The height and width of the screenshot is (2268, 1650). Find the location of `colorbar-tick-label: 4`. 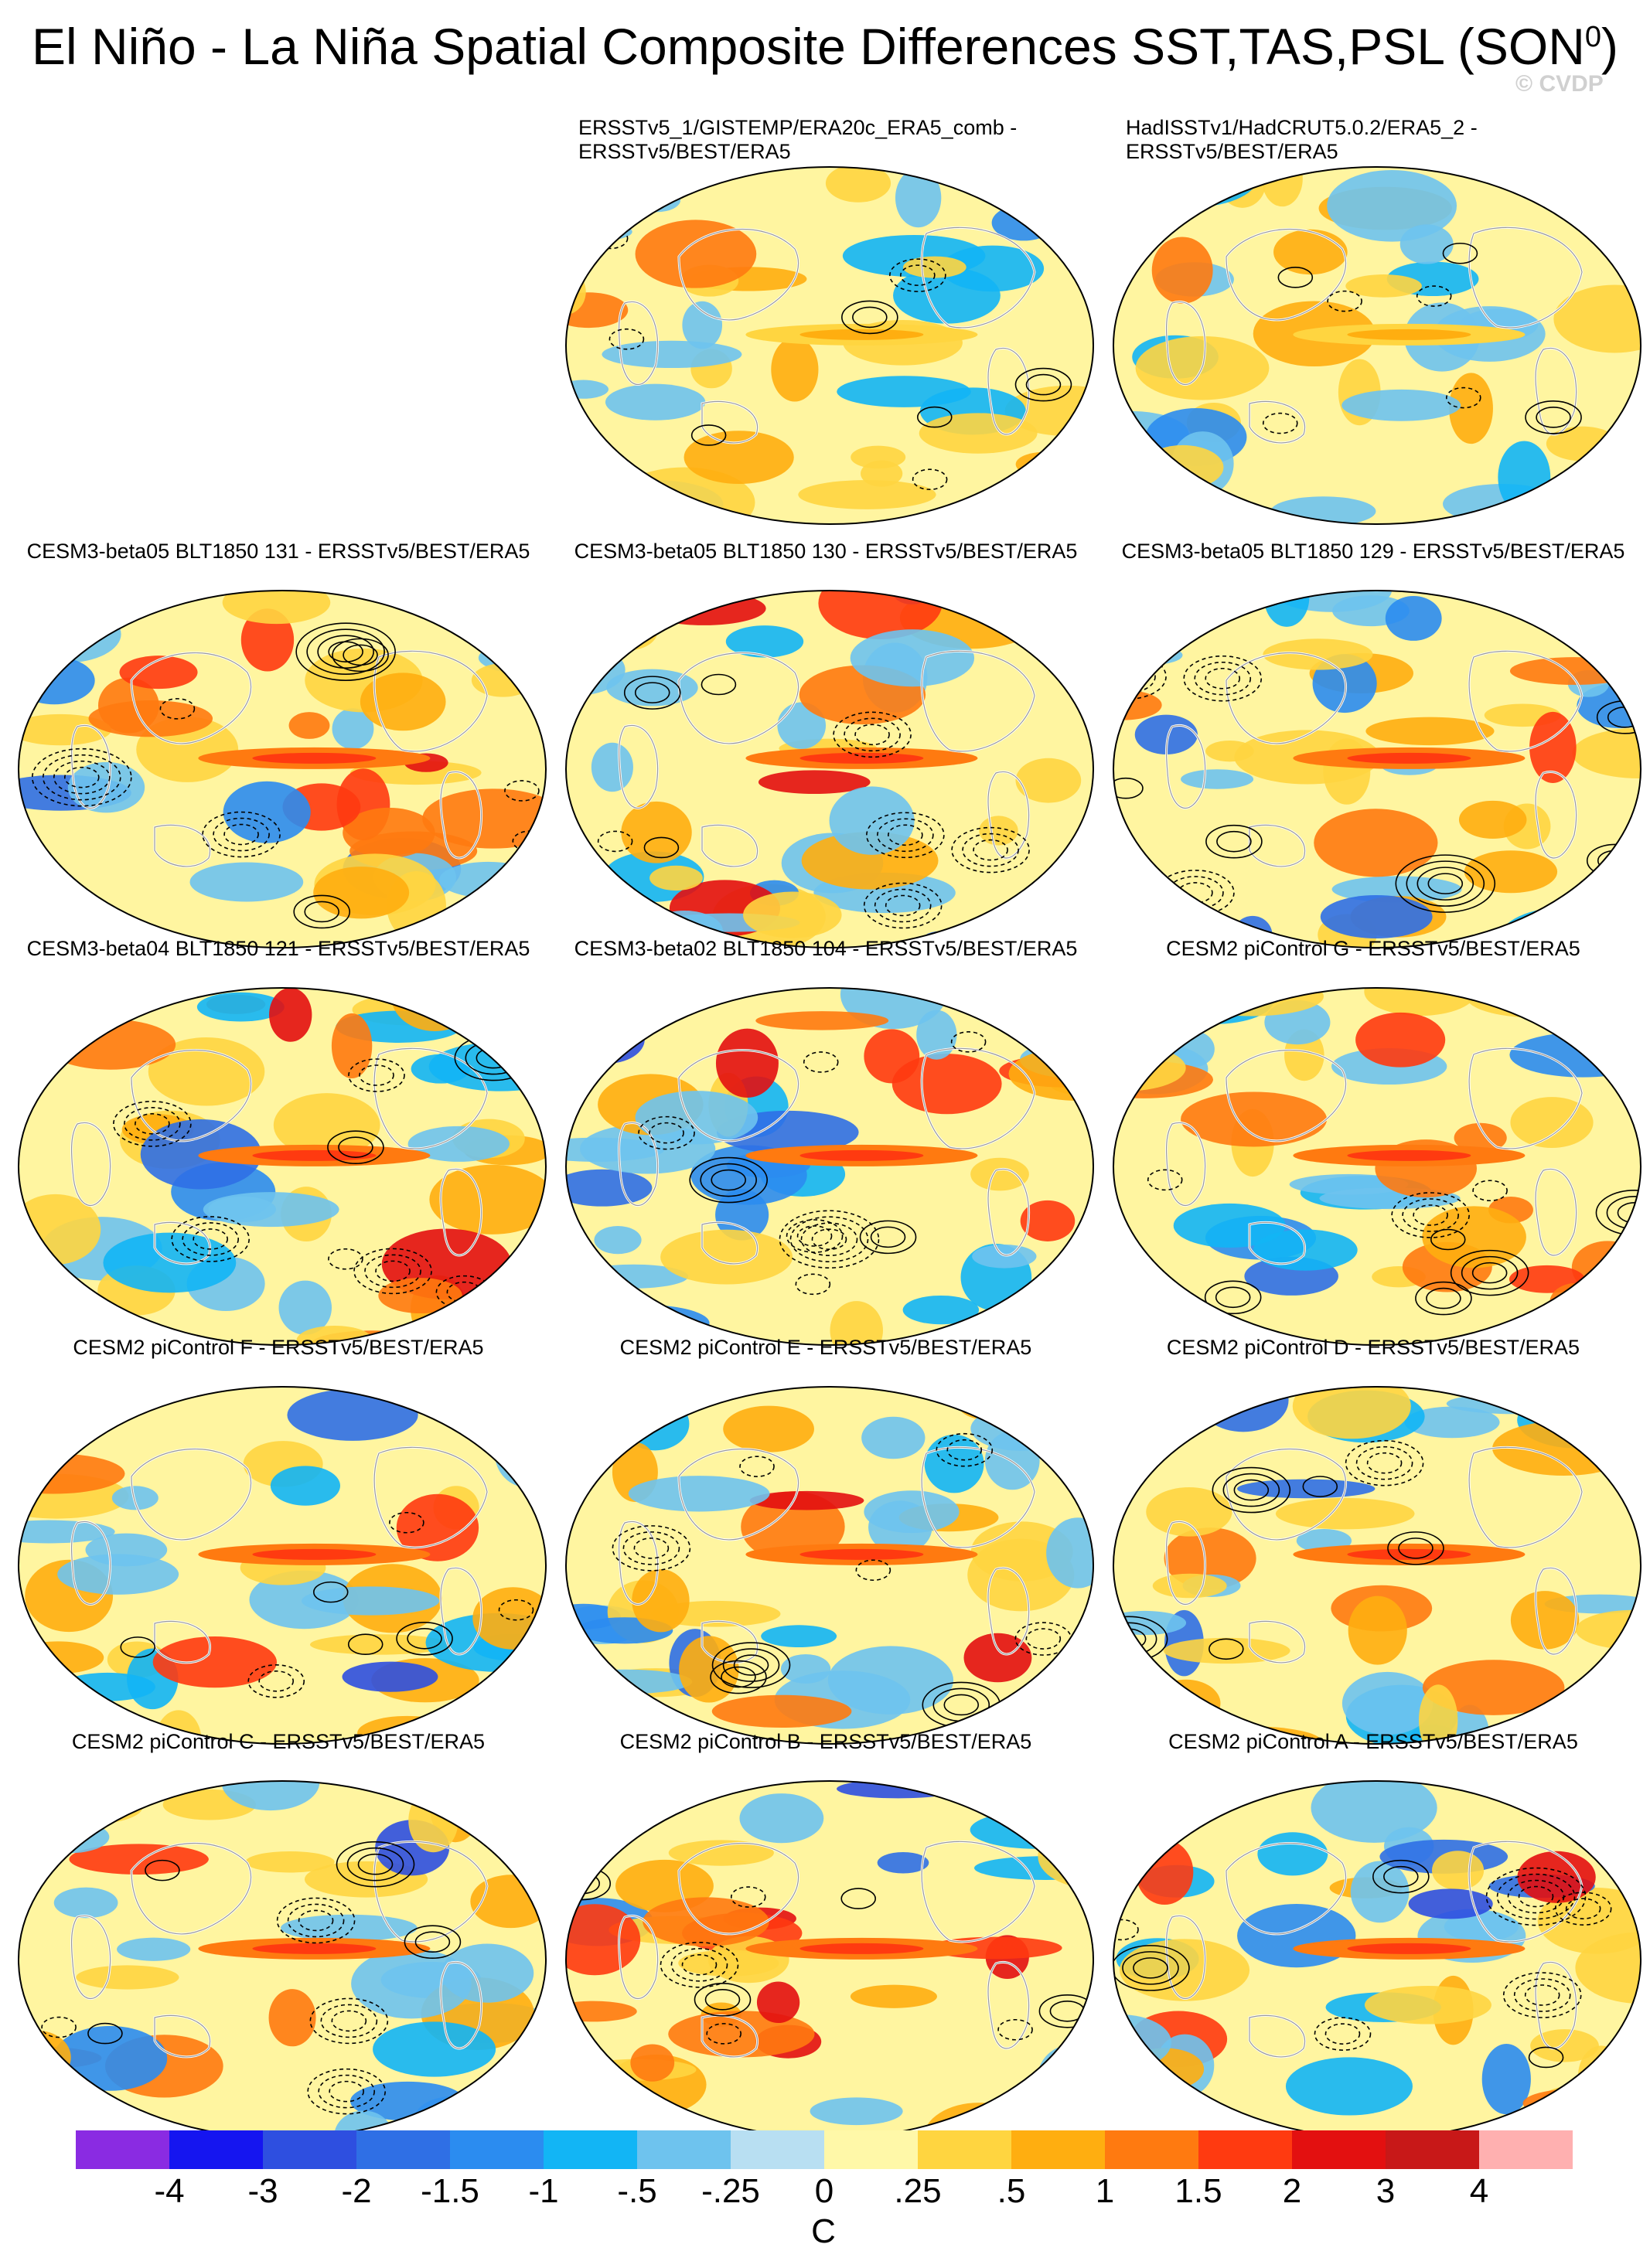

colorbar-tick-label: 4 is located at coordinates (1479, 2191).